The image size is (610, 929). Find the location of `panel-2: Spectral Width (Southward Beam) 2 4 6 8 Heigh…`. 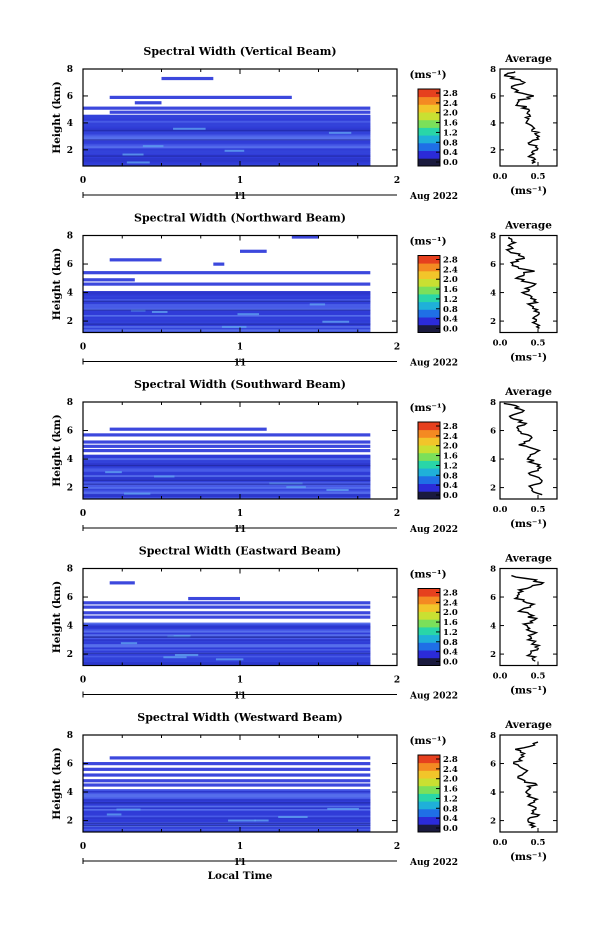

panel-2: Spectral Width (Southward Beam) 2 4 6 8 Heigh… is located at coordinates (304, 456).